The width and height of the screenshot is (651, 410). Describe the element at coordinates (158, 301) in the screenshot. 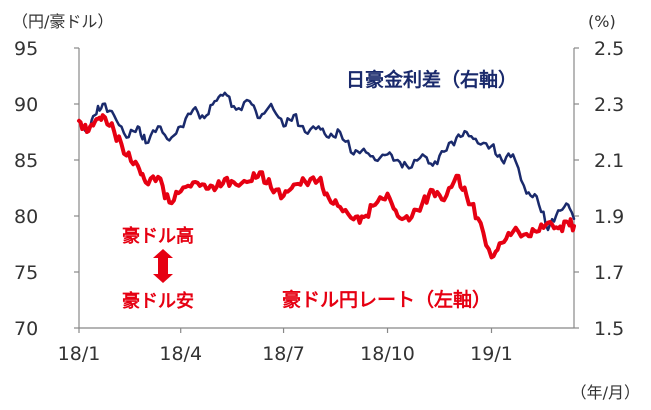

I see `annotation-aud-weak: 豪ドル安` at that location.